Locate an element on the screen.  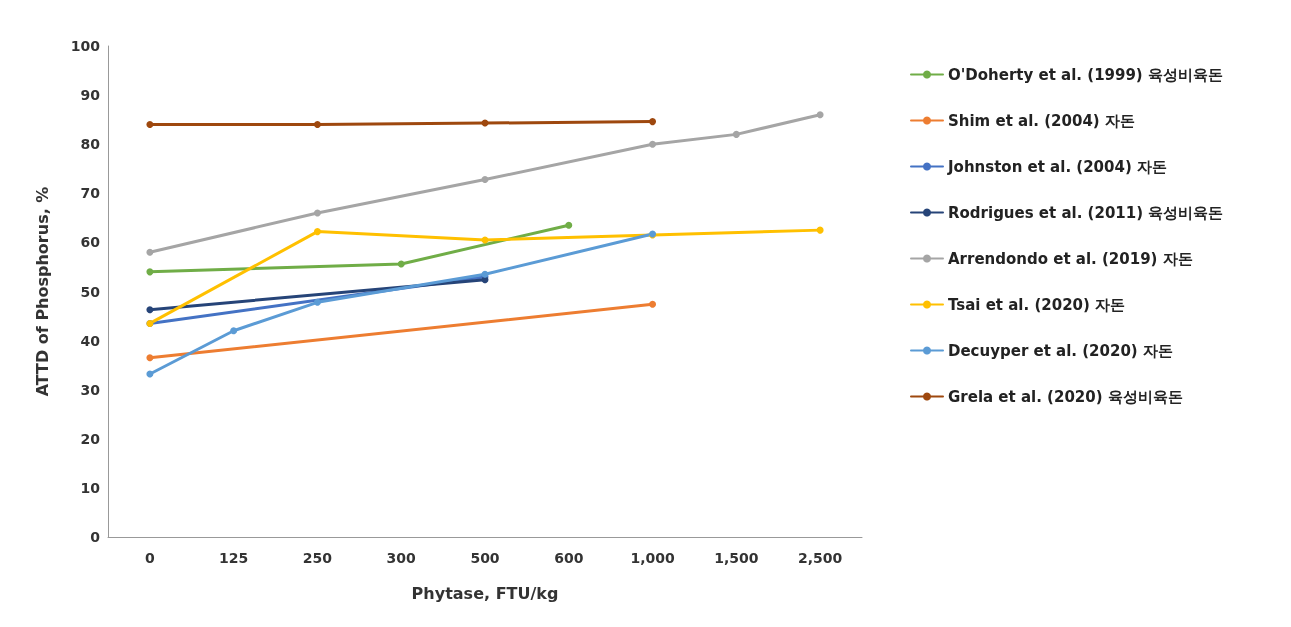
y-tick-label: 40 is located at coordinates (90, 340).